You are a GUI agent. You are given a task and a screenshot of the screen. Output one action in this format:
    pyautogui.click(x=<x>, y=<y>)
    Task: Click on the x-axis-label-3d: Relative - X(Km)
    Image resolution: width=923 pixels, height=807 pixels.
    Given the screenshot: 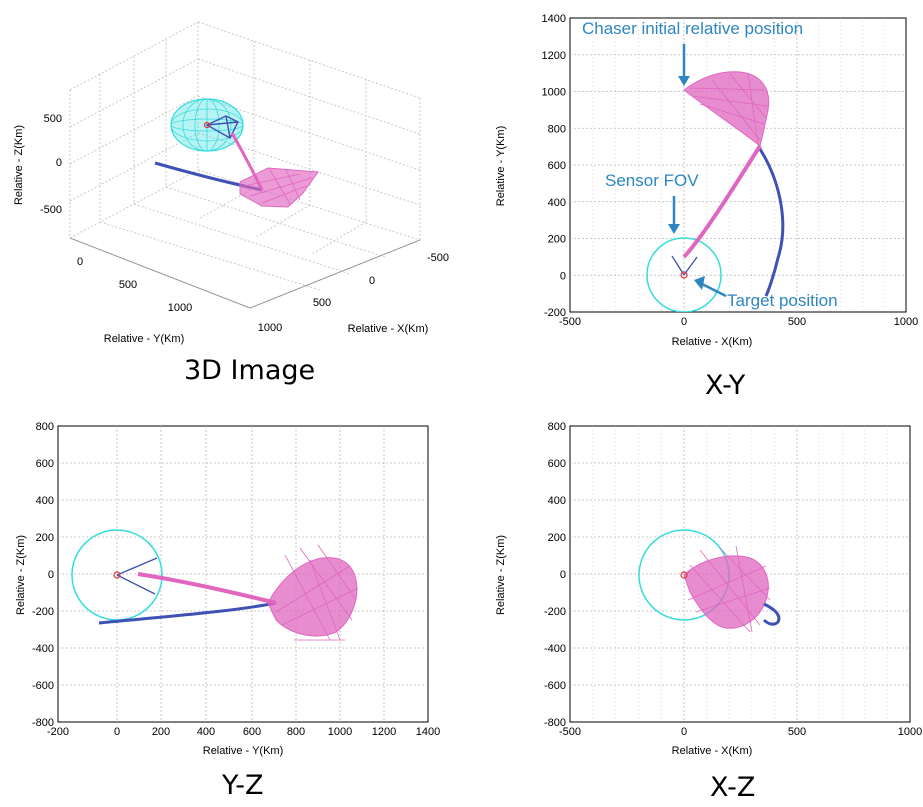 What is the action you would take?
    pyautogui.click(x=388, y=329)
    